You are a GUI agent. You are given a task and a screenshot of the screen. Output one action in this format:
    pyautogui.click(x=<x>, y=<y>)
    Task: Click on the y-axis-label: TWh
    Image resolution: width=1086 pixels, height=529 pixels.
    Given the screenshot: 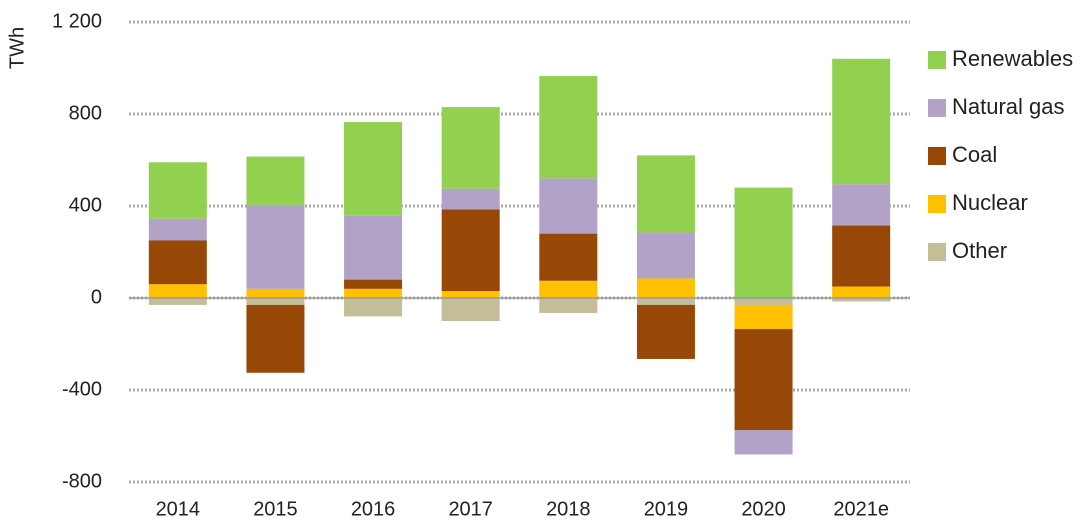 What is the action you would take?
    pyautogui.click(x=17, y=48)
    